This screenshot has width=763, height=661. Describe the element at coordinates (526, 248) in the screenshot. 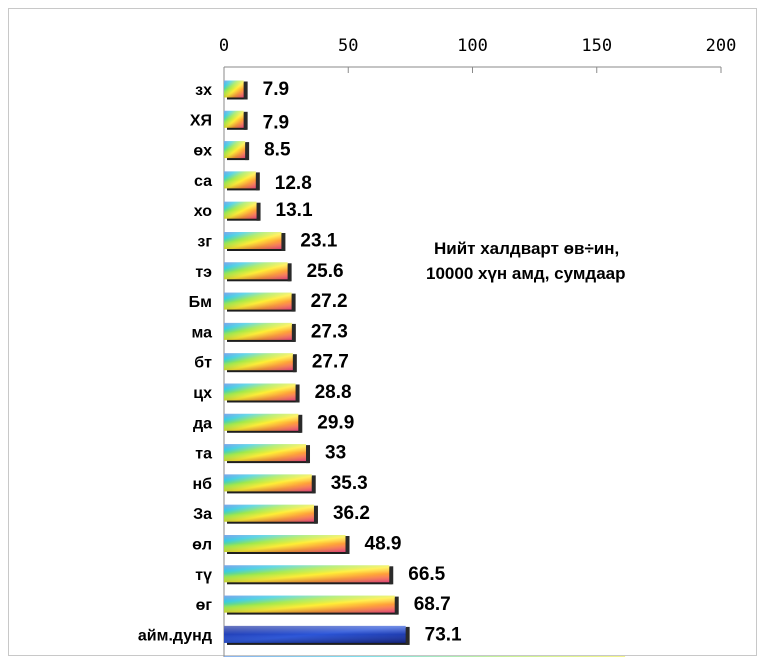

I see `chart-title-line-1: Нийт халдварт өв÷ин,` at that location.